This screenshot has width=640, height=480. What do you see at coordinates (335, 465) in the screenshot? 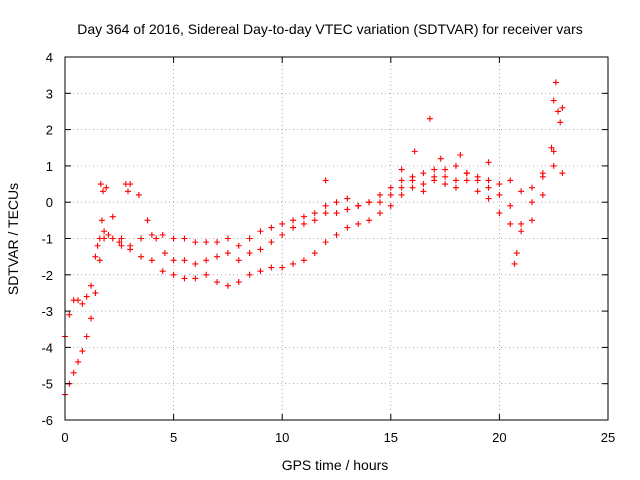
I see `x-axis-label: GPS time / hours` at bounding box center [335, 465].